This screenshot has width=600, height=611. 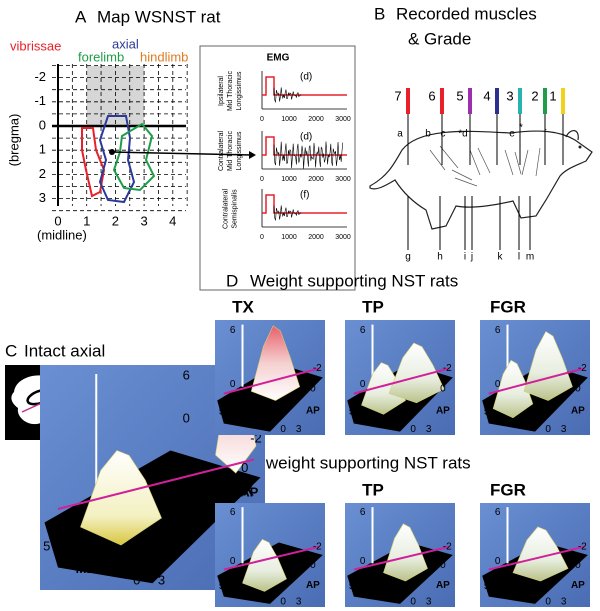 What do you see at coordinates (354, 280) in the screenshot?
I see `panel-title: Weight supporting NST rats` at bounding box center [354, 280].